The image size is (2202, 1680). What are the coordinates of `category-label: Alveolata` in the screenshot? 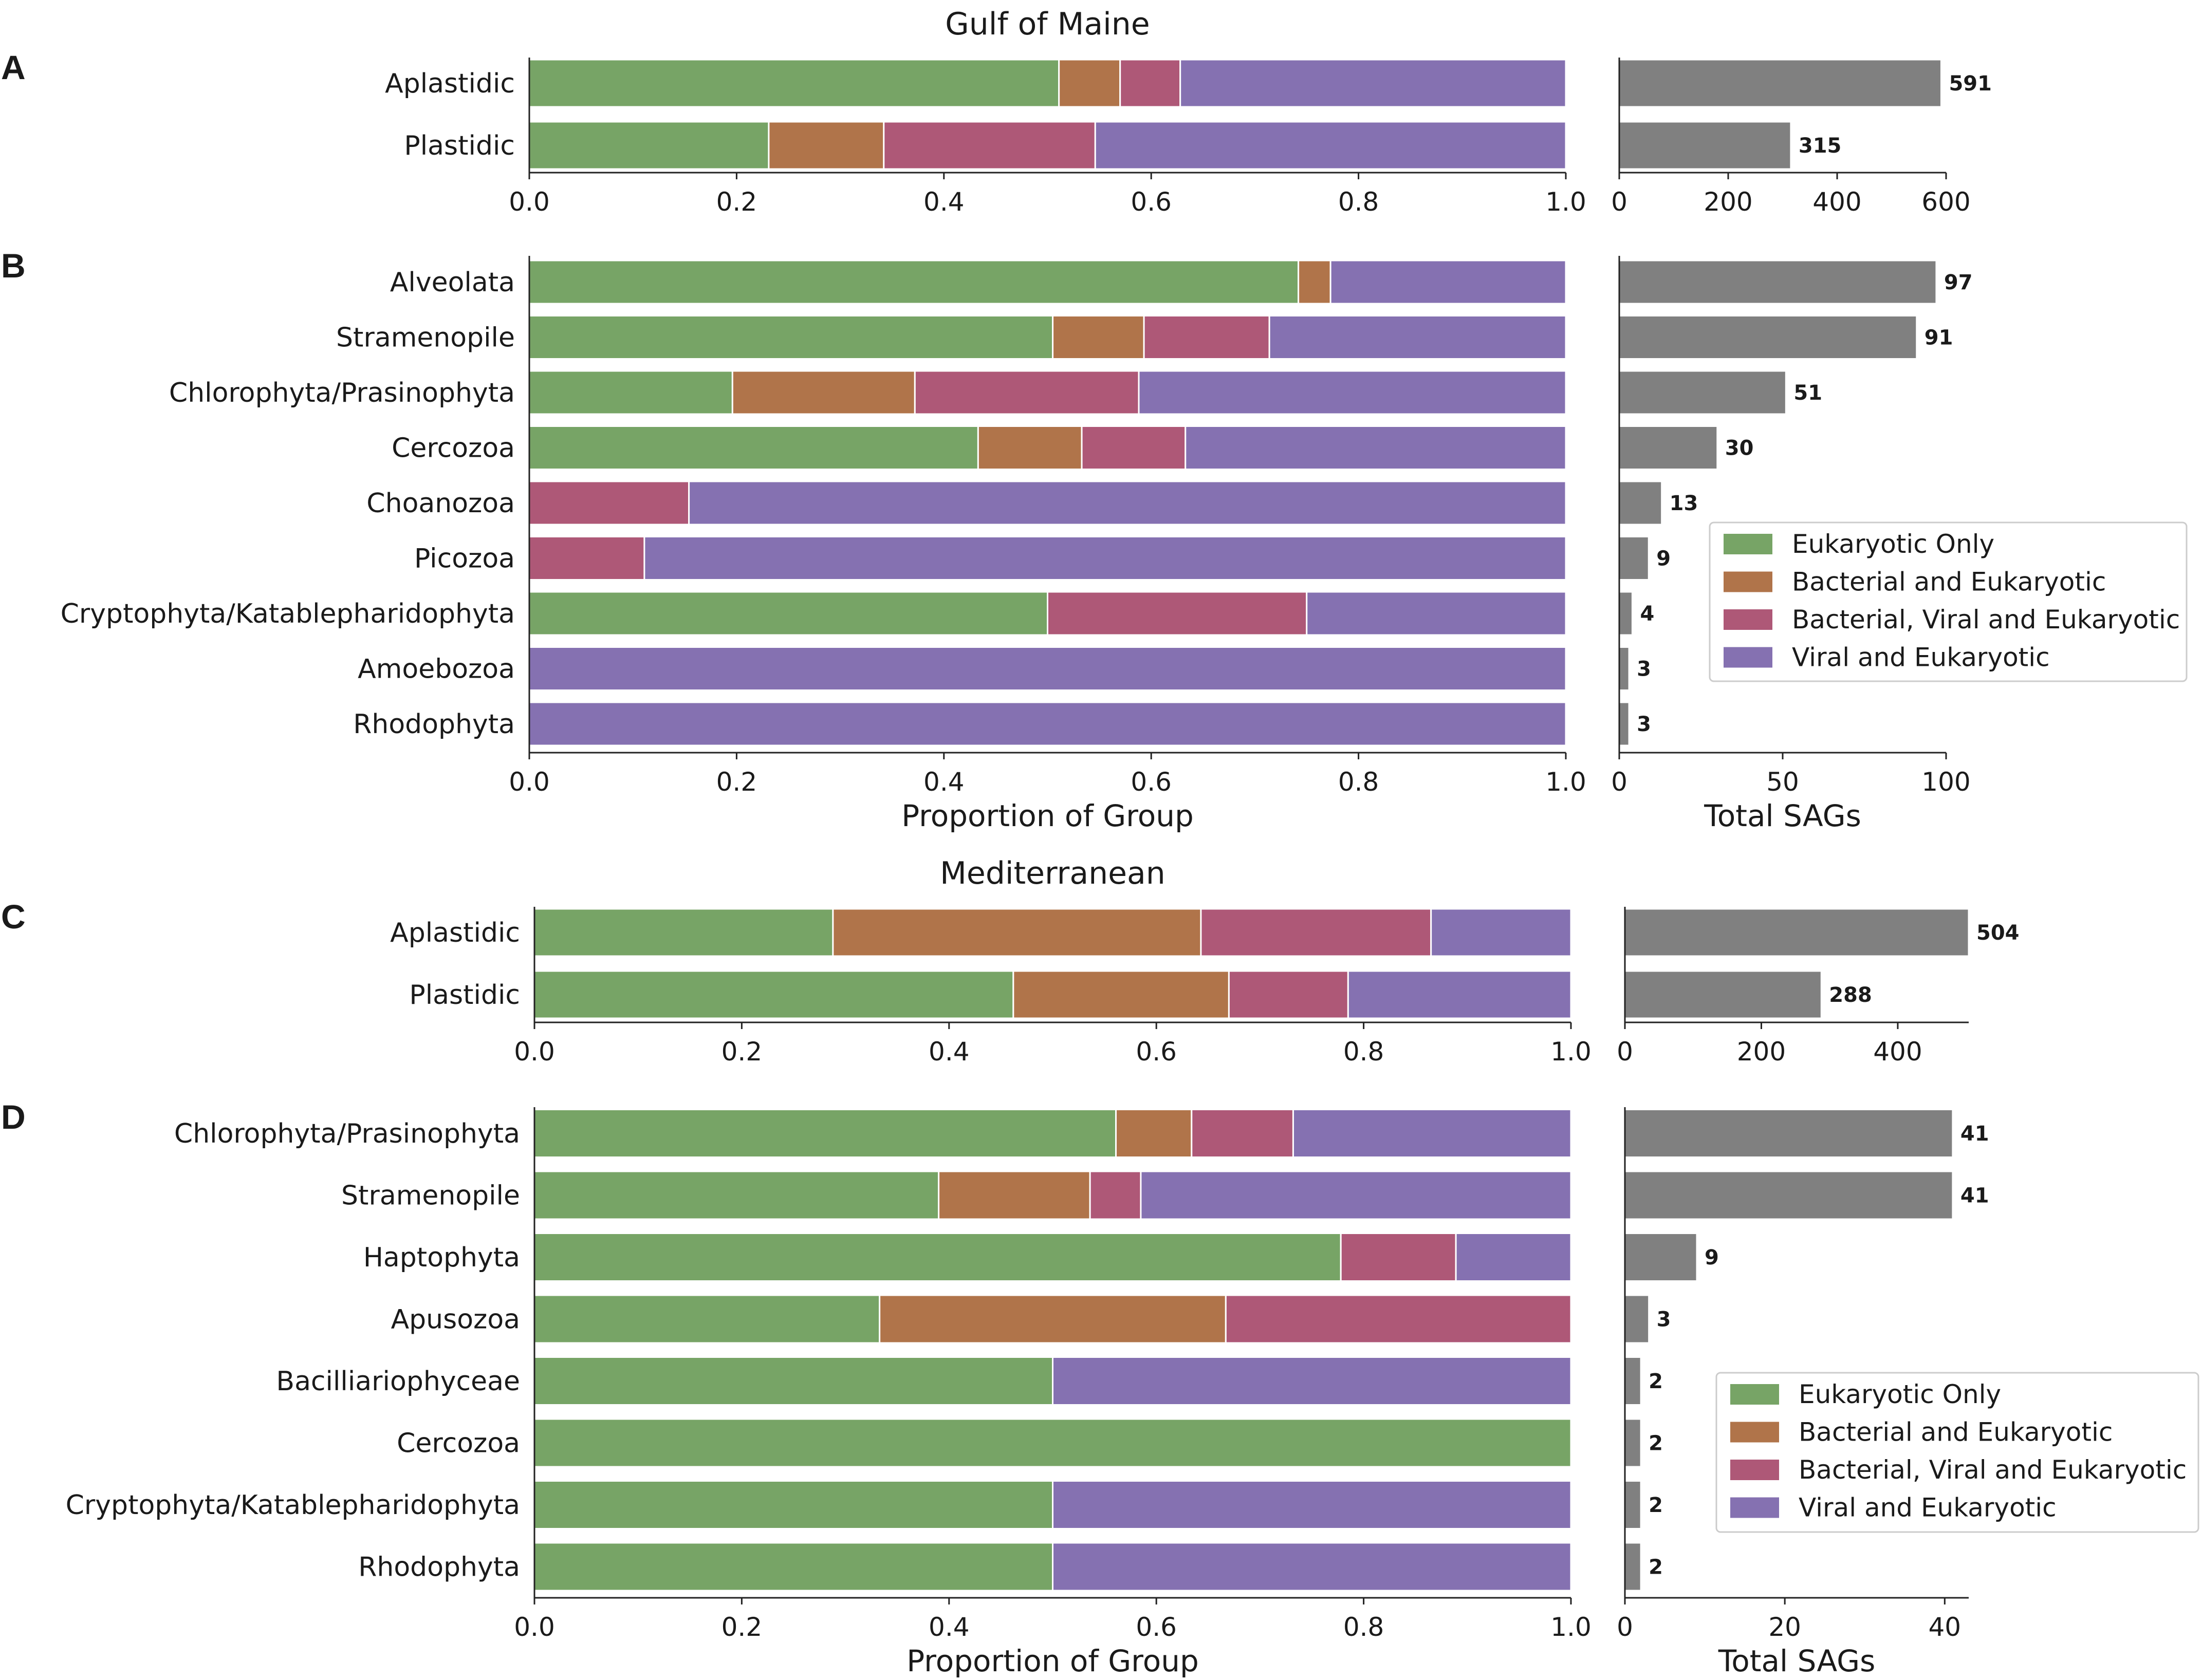 It's located at (452, 282).